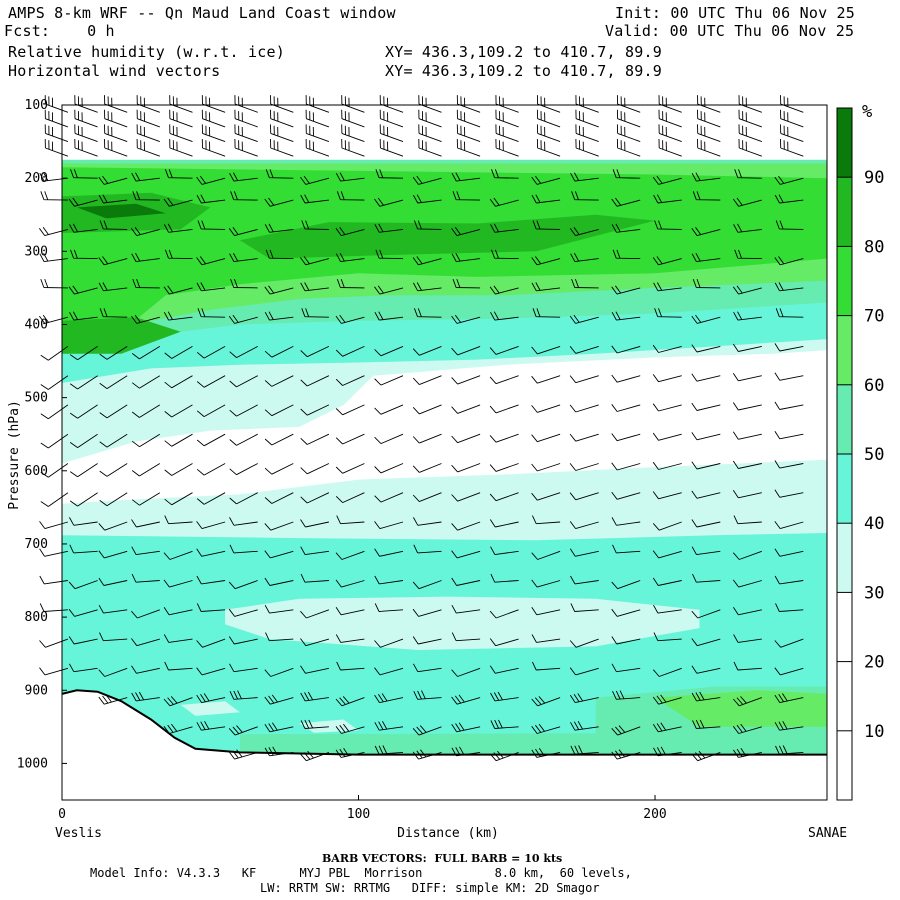 The height and width of the screenshot is (900, 900). I want to click on y-tick-label: 400, so click(36, 324).